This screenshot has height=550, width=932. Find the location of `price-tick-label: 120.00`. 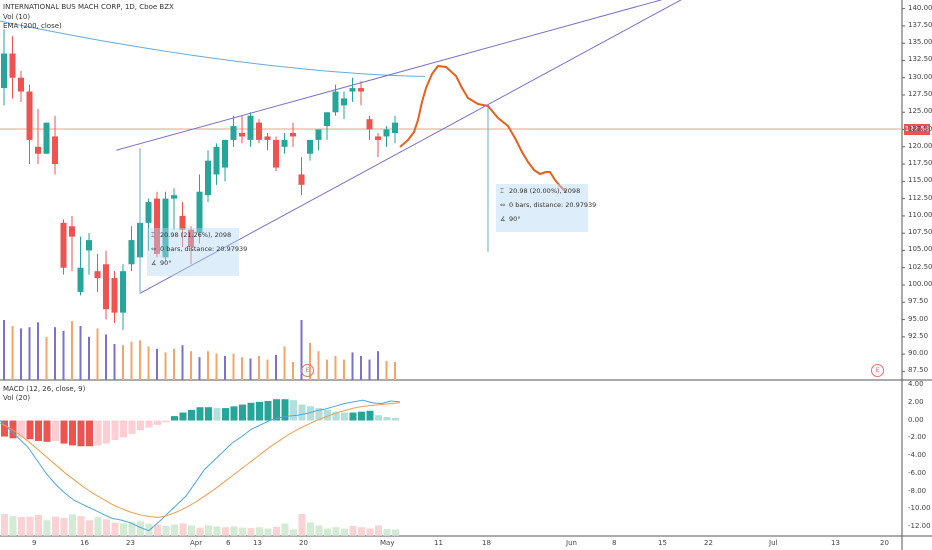

price-tick-label: 120.00 is located at coordinates (920, 145).